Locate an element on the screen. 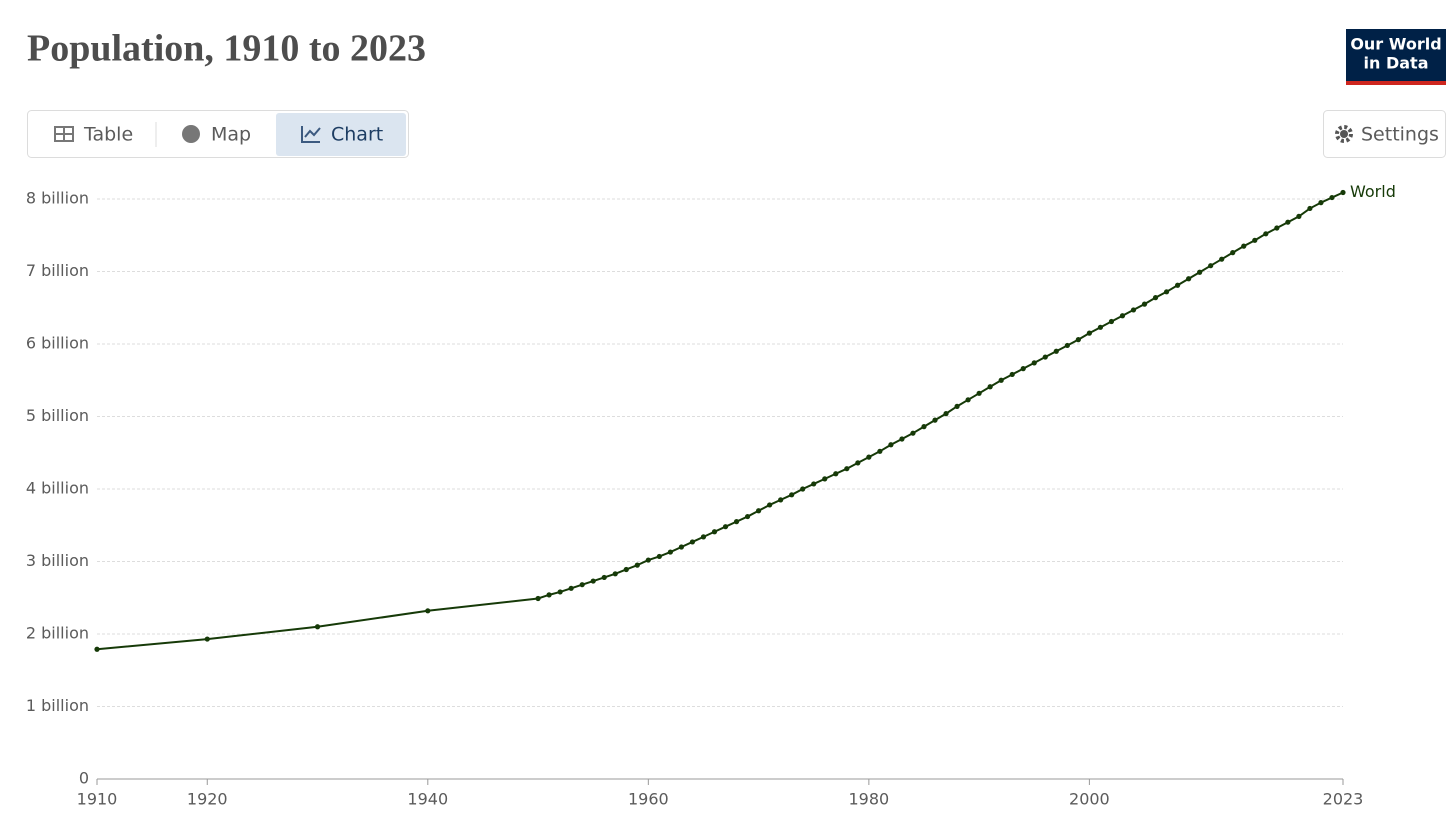  y-tick-label: 6 billion is located at coordinates (57, 343).